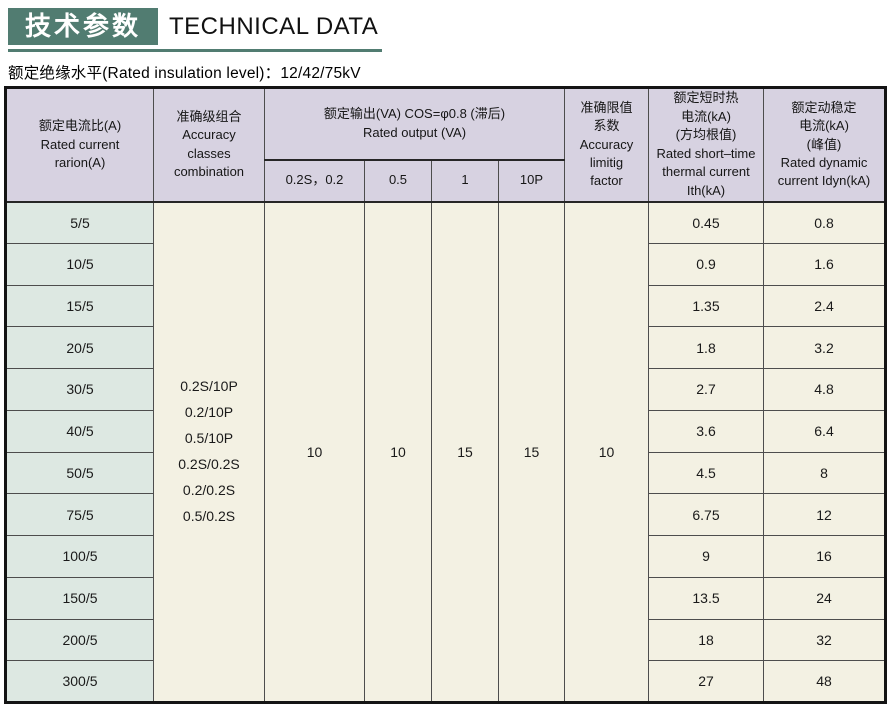 The width and height of the screenshot is (890, 708). Describe the element at coordinates (209, 515) in the screenshot. I see `accuracy-class-line: 0.5/0.2S` at that location.